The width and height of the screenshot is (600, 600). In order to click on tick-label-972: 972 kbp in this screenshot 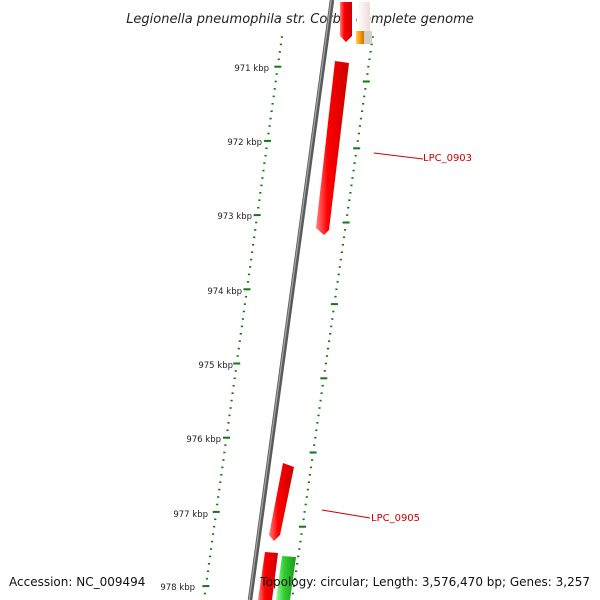, I will do `click(244, 143)`.